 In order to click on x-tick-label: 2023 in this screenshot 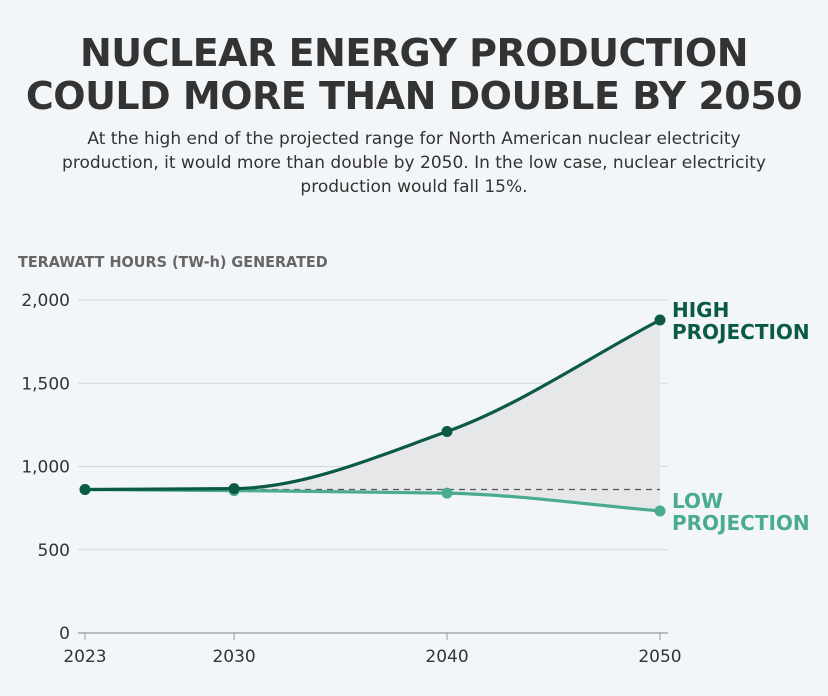, I will do `click(84, 657)`.